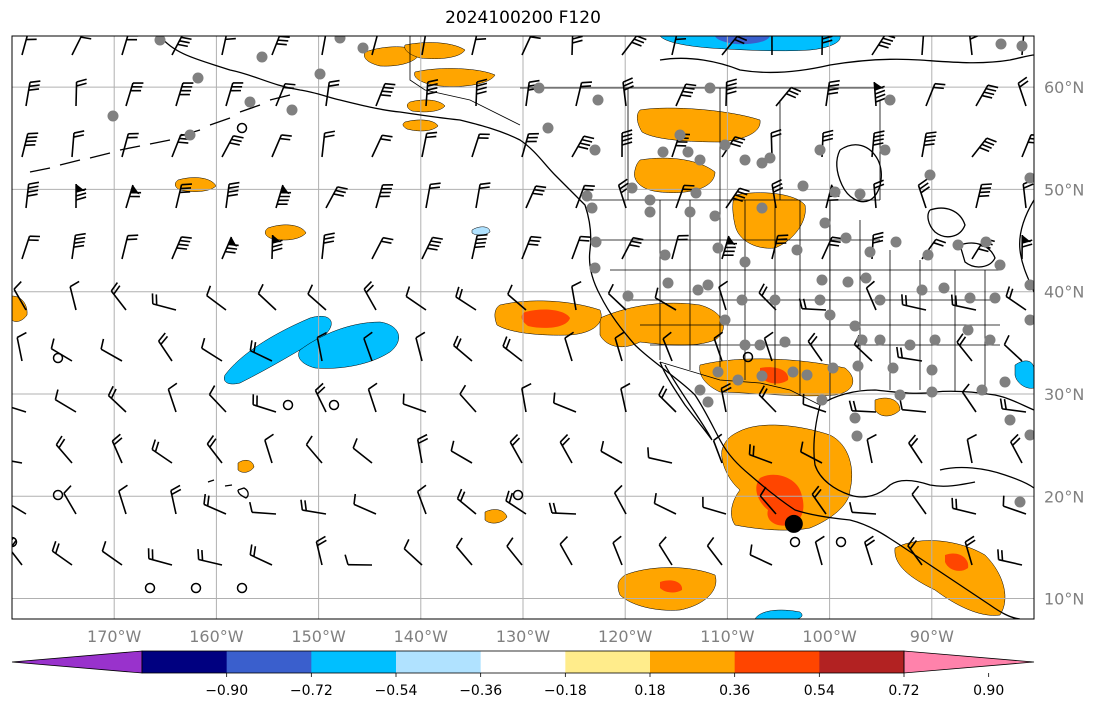 The height and width of the screenshot is (712, 1105). I want to click on colorbar-extend-min, so click(77, 662).